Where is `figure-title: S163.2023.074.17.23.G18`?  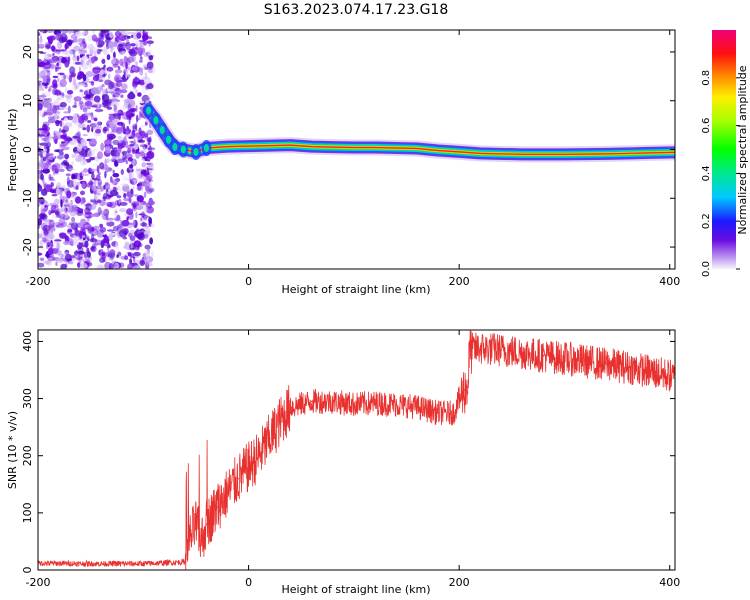
figure-title: S163.2023.074.17.23.G18 is located at coordinates (356, 10).